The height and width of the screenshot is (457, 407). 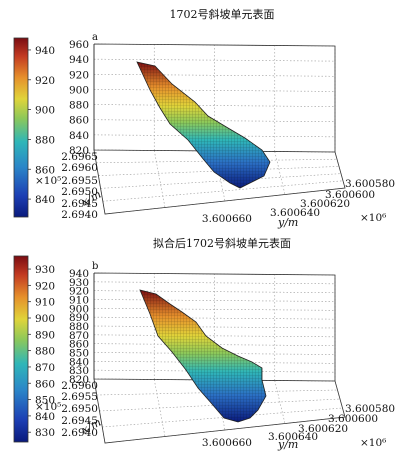 I want to click on chart-title: 1702号斜坡单元表面, so click(x=222, y=14).